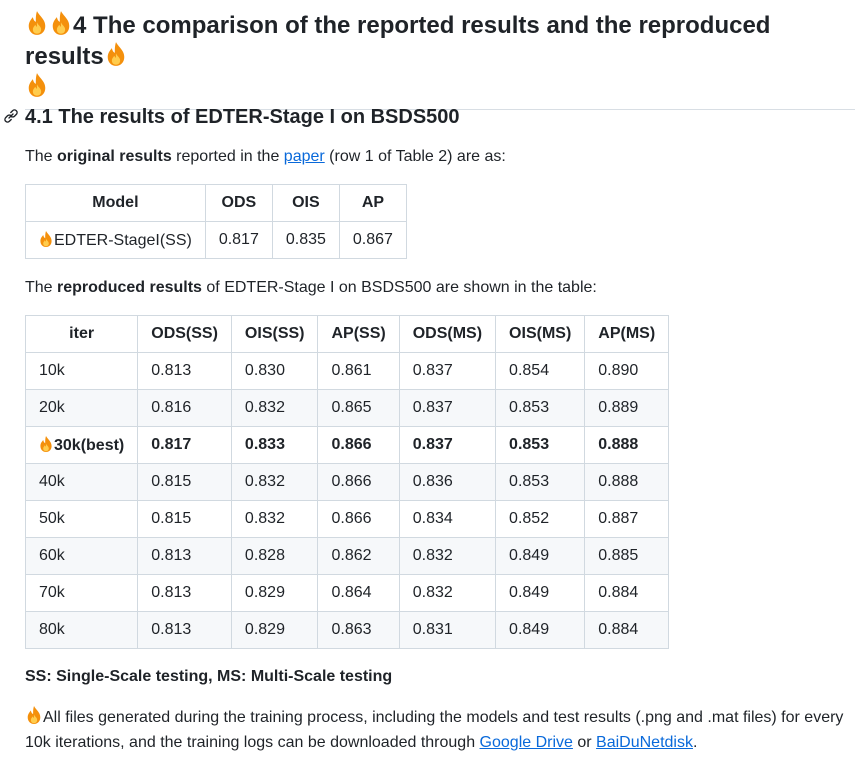  What do you see at coordinates (347, 371) in the screenshot?
I see `table-row: 10k 0.813 0.830 0.861 0.837 0.854 0.890` at bounding box center [347, 371].